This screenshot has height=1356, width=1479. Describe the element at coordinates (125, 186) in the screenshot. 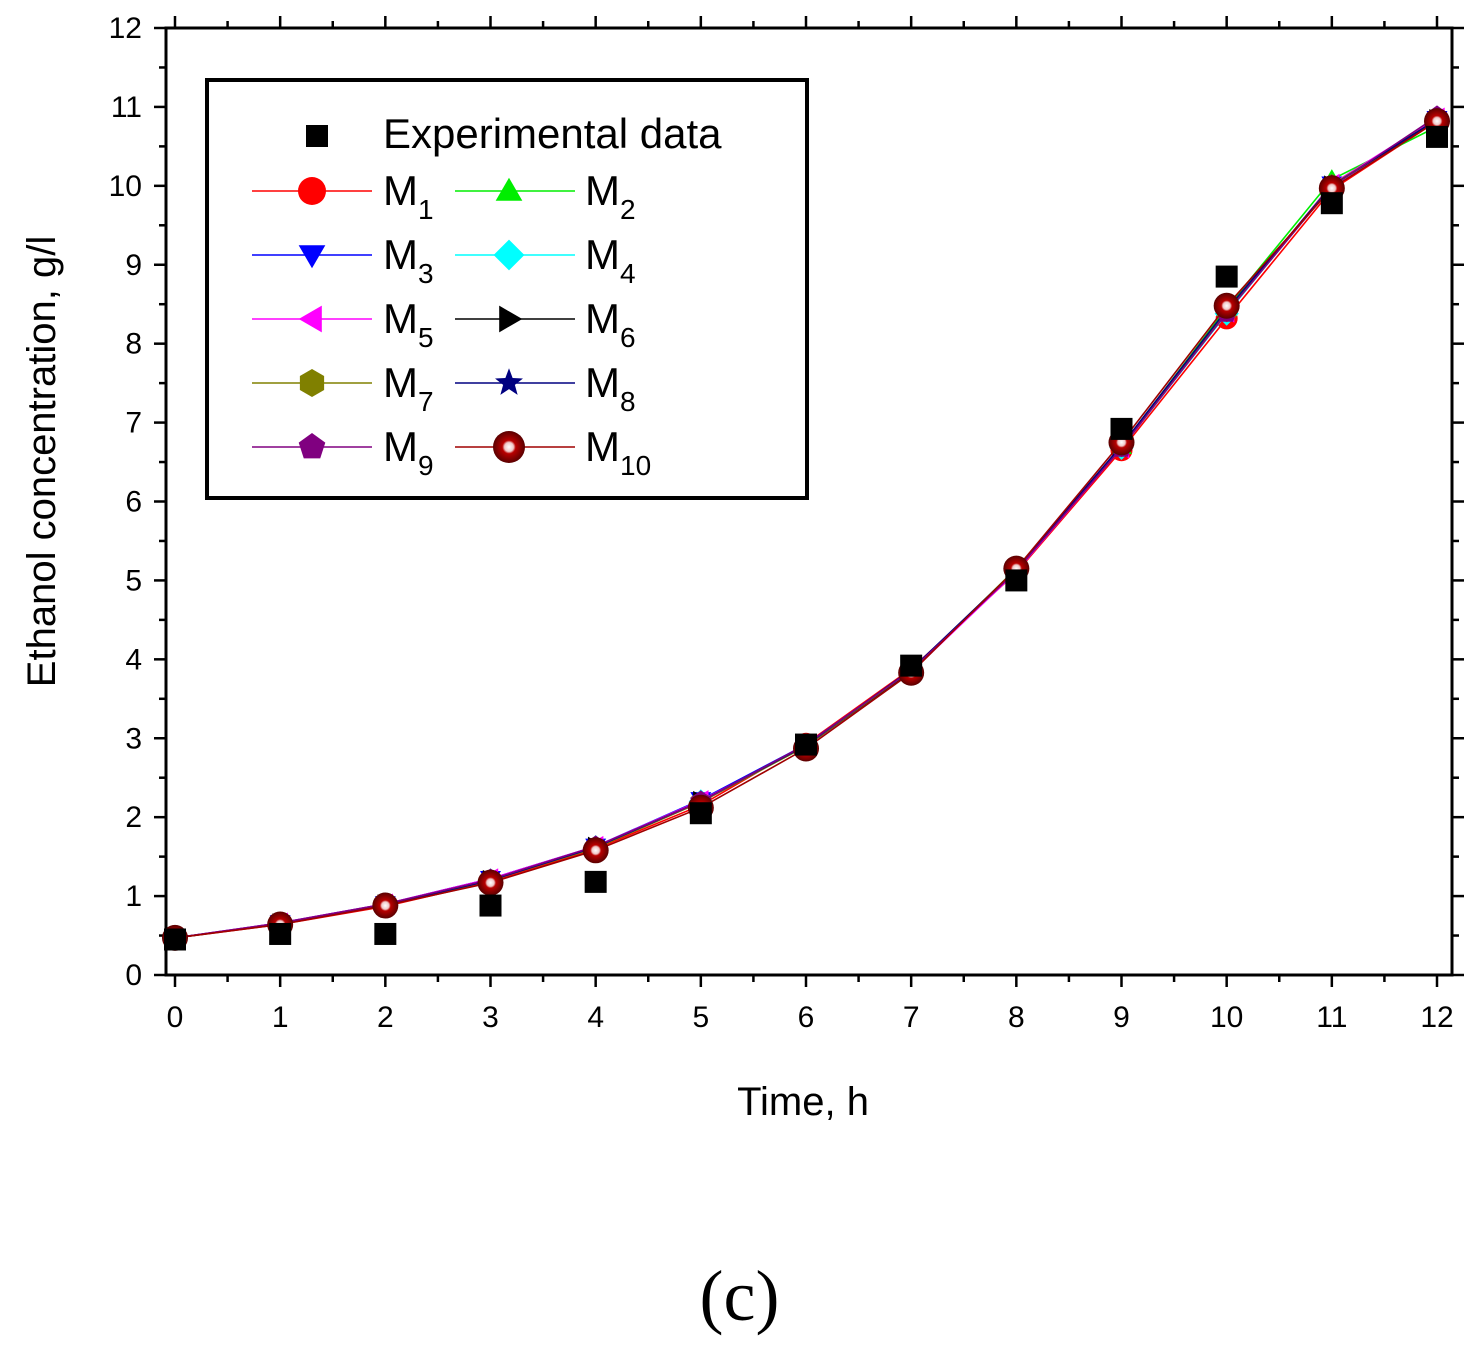

I see `y-tick-label: 10` at that location.